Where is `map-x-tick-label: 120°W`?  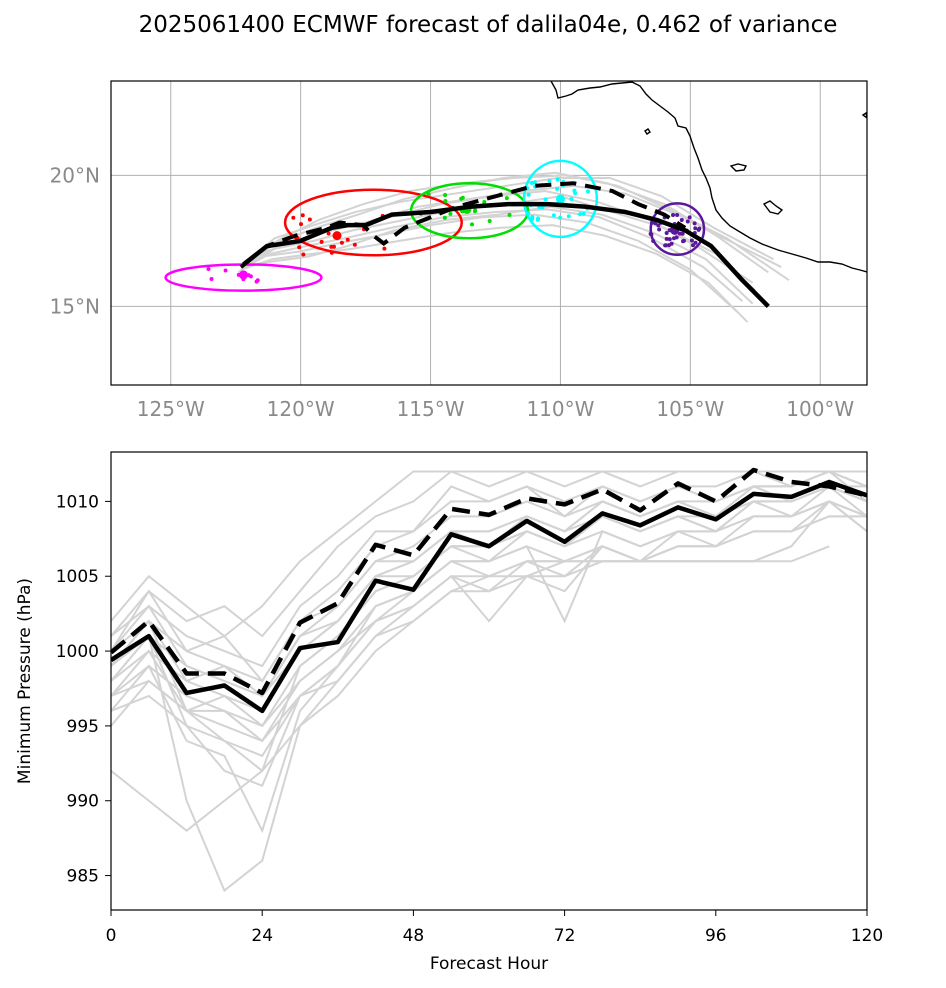 map-x-tick-label: 120°W is located at coordinates (301, 409).